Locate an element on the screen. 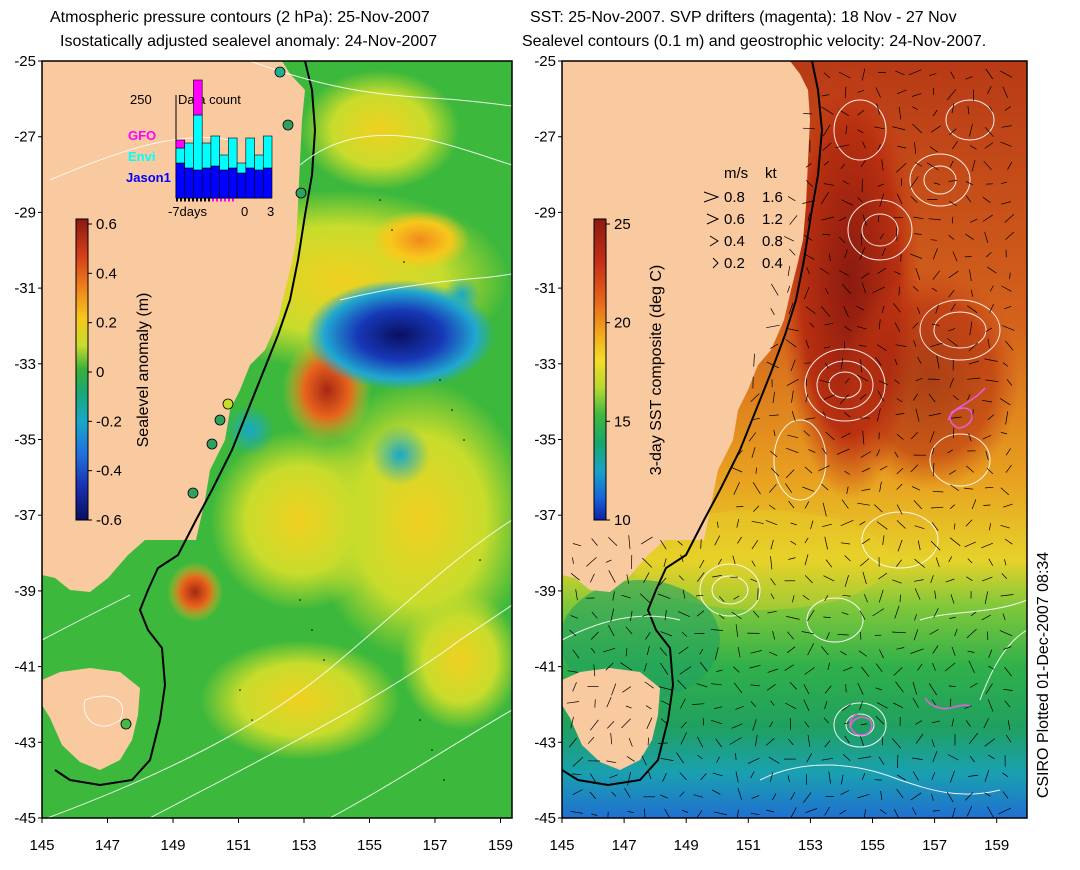 The image size is (1080, 870). velocity-legend-kt: 1.2 is located at coordinates (772, 219).